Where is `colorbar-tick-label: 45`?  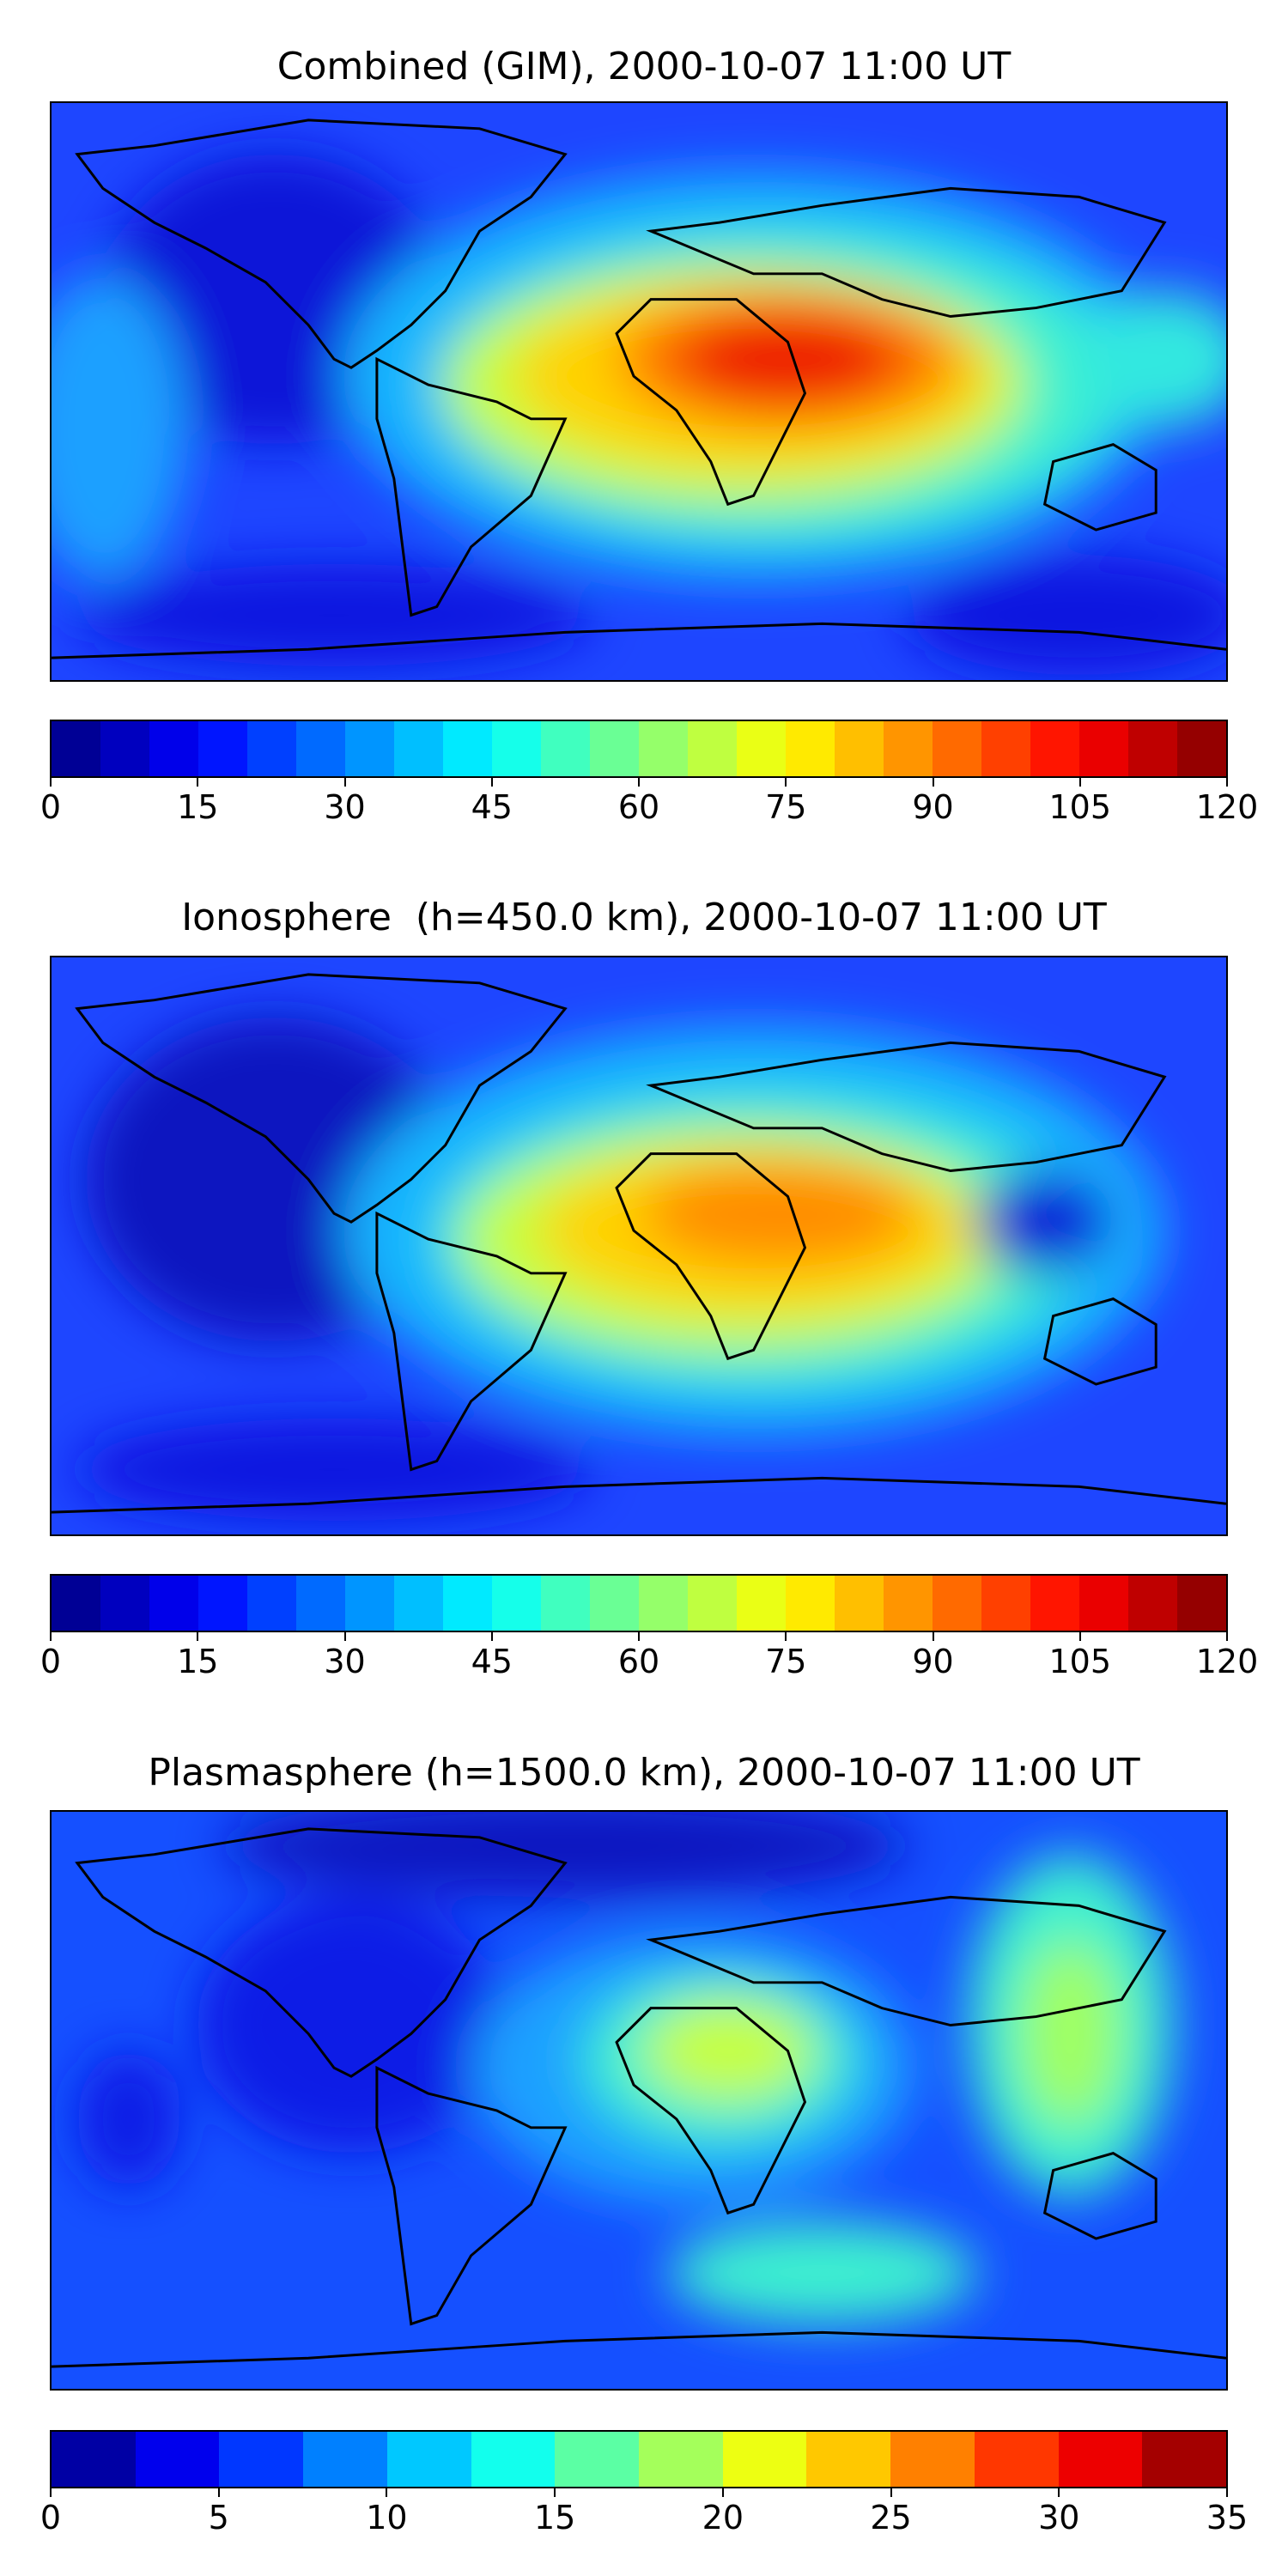
colorbar-tick-label: 45 is located at coordinates (492, 1661).